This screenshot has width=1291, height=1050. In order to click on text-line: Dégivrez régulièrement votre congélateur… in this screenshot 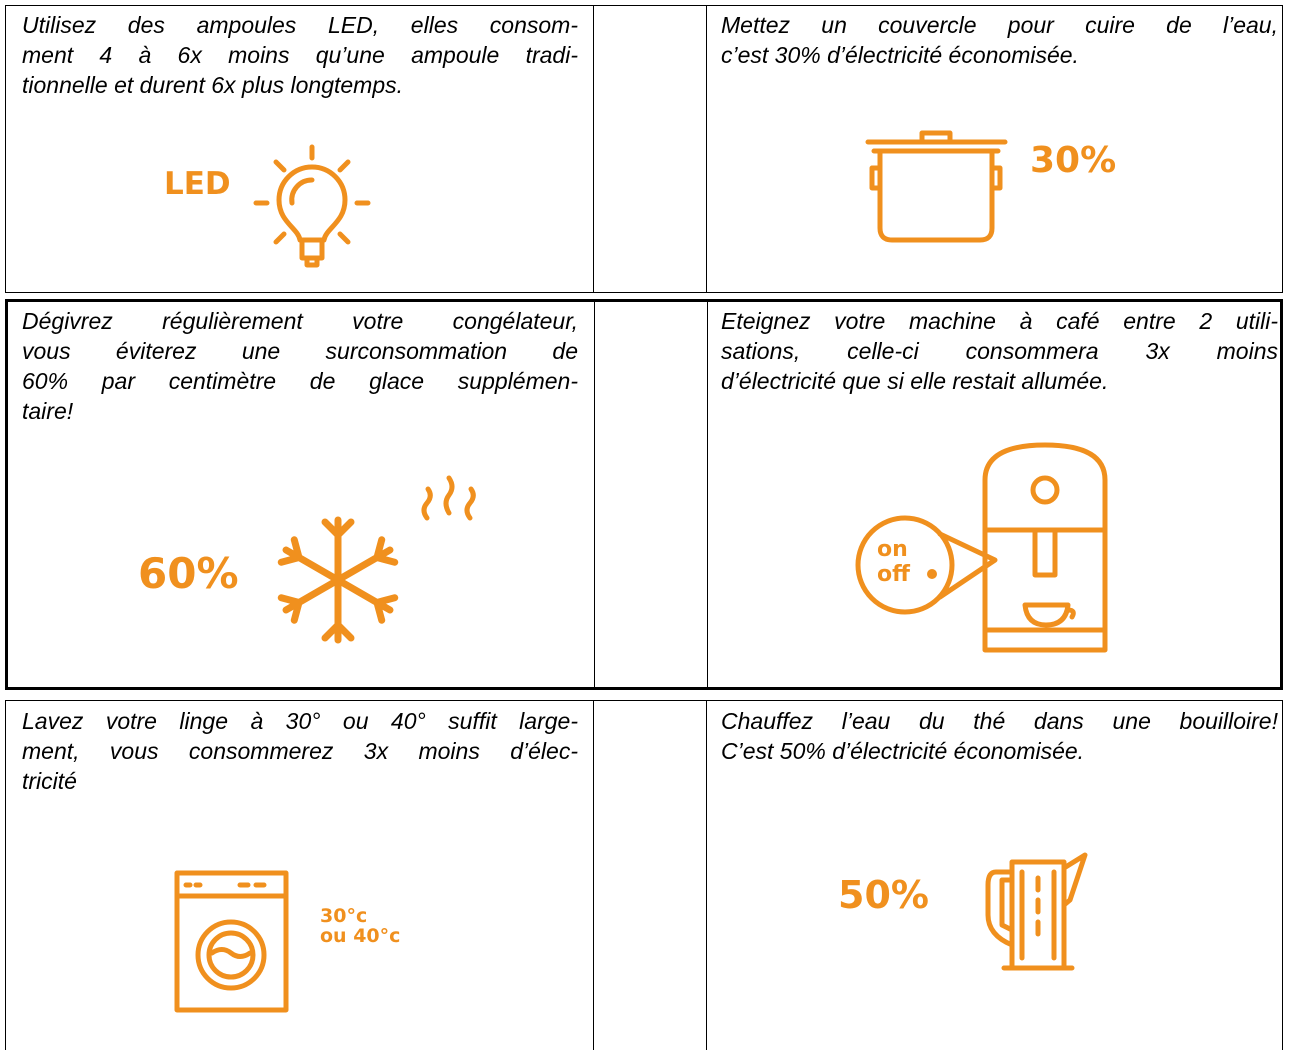, I will do `click(300, 321)`.